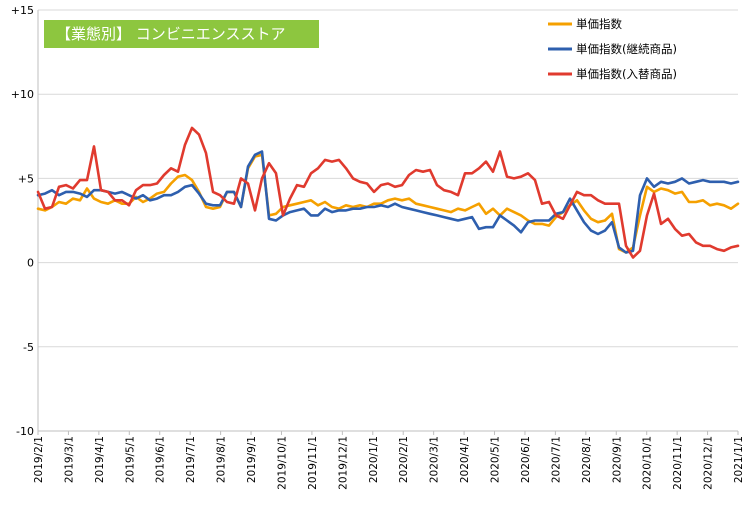 Image resolution: width=742 pixels, height=510 pixels. What do you see at coordinates (313, 463) in the screenshot?
I see `x-tick-label: 2019/11/1` at bounding box center [313, 463].